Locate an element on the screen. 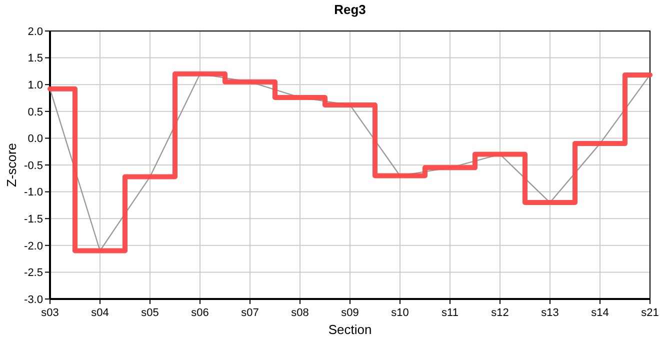 The height and width of the screenshot is (360, 660). x-tick-label: s12 is located at coordinates (500, 313).